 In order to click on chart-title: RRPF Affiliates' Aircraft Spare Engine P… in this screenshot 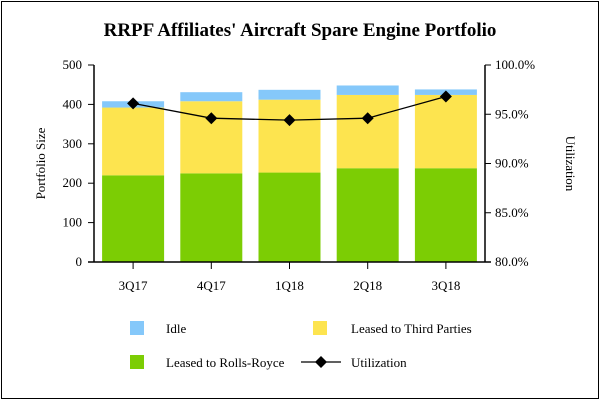, I will do `click(300, 30)`.